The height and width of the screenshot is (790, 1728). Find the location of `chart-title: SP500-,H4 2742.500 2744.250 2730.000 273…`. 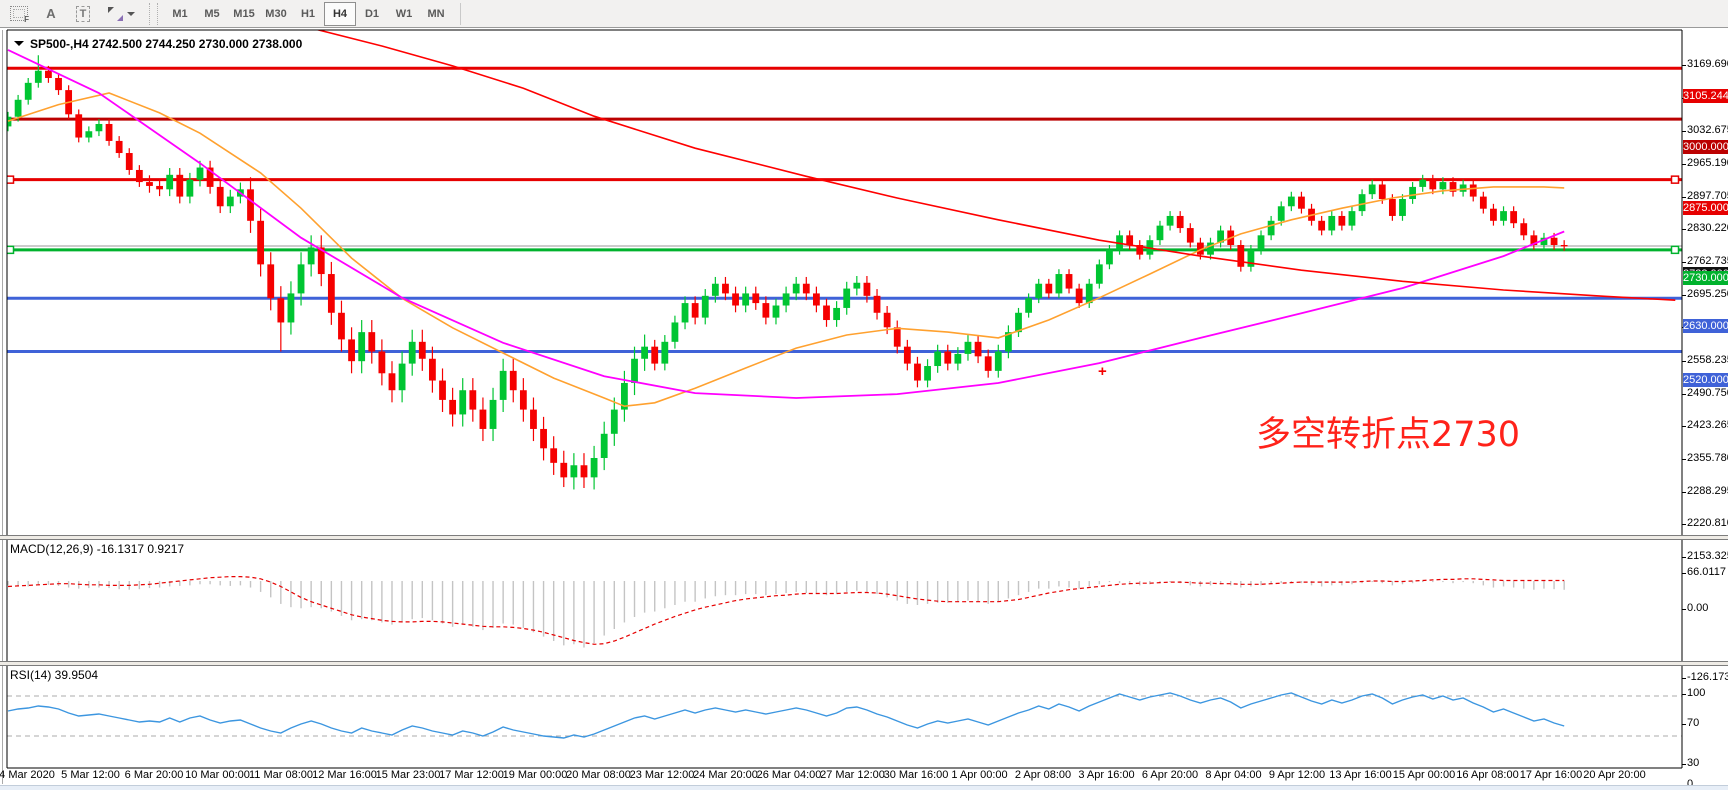

chart-title: SP500-,H4 2742.500 2744.250 2730.000 273… is located at coordinates (158, 43).